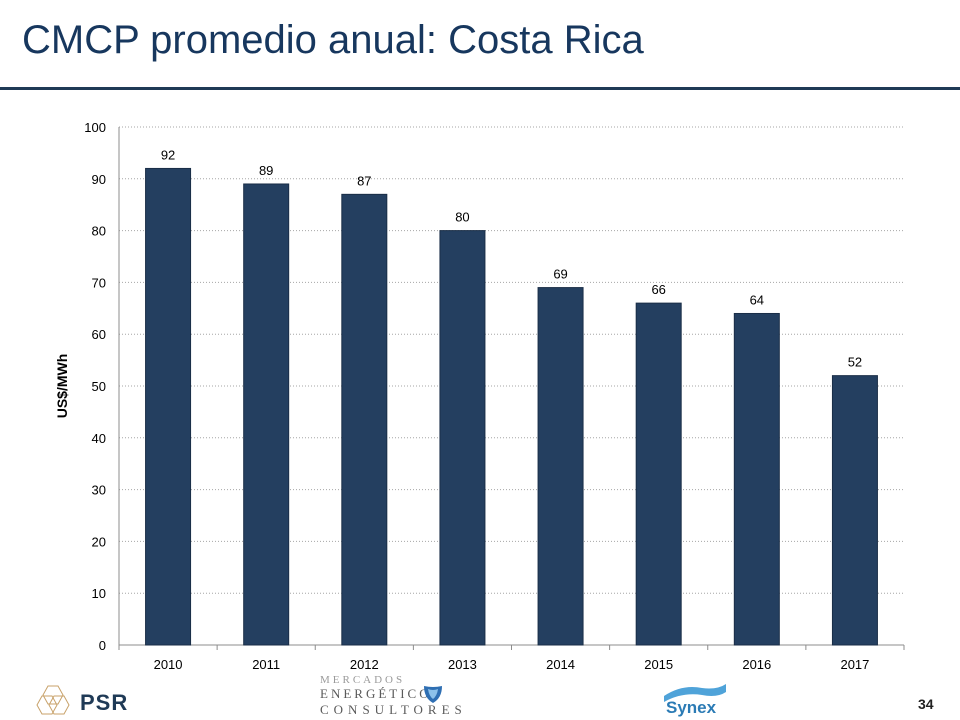 The image size is (960, 720). I want to click on psr-logo-text: PSR, so click(104, 702).